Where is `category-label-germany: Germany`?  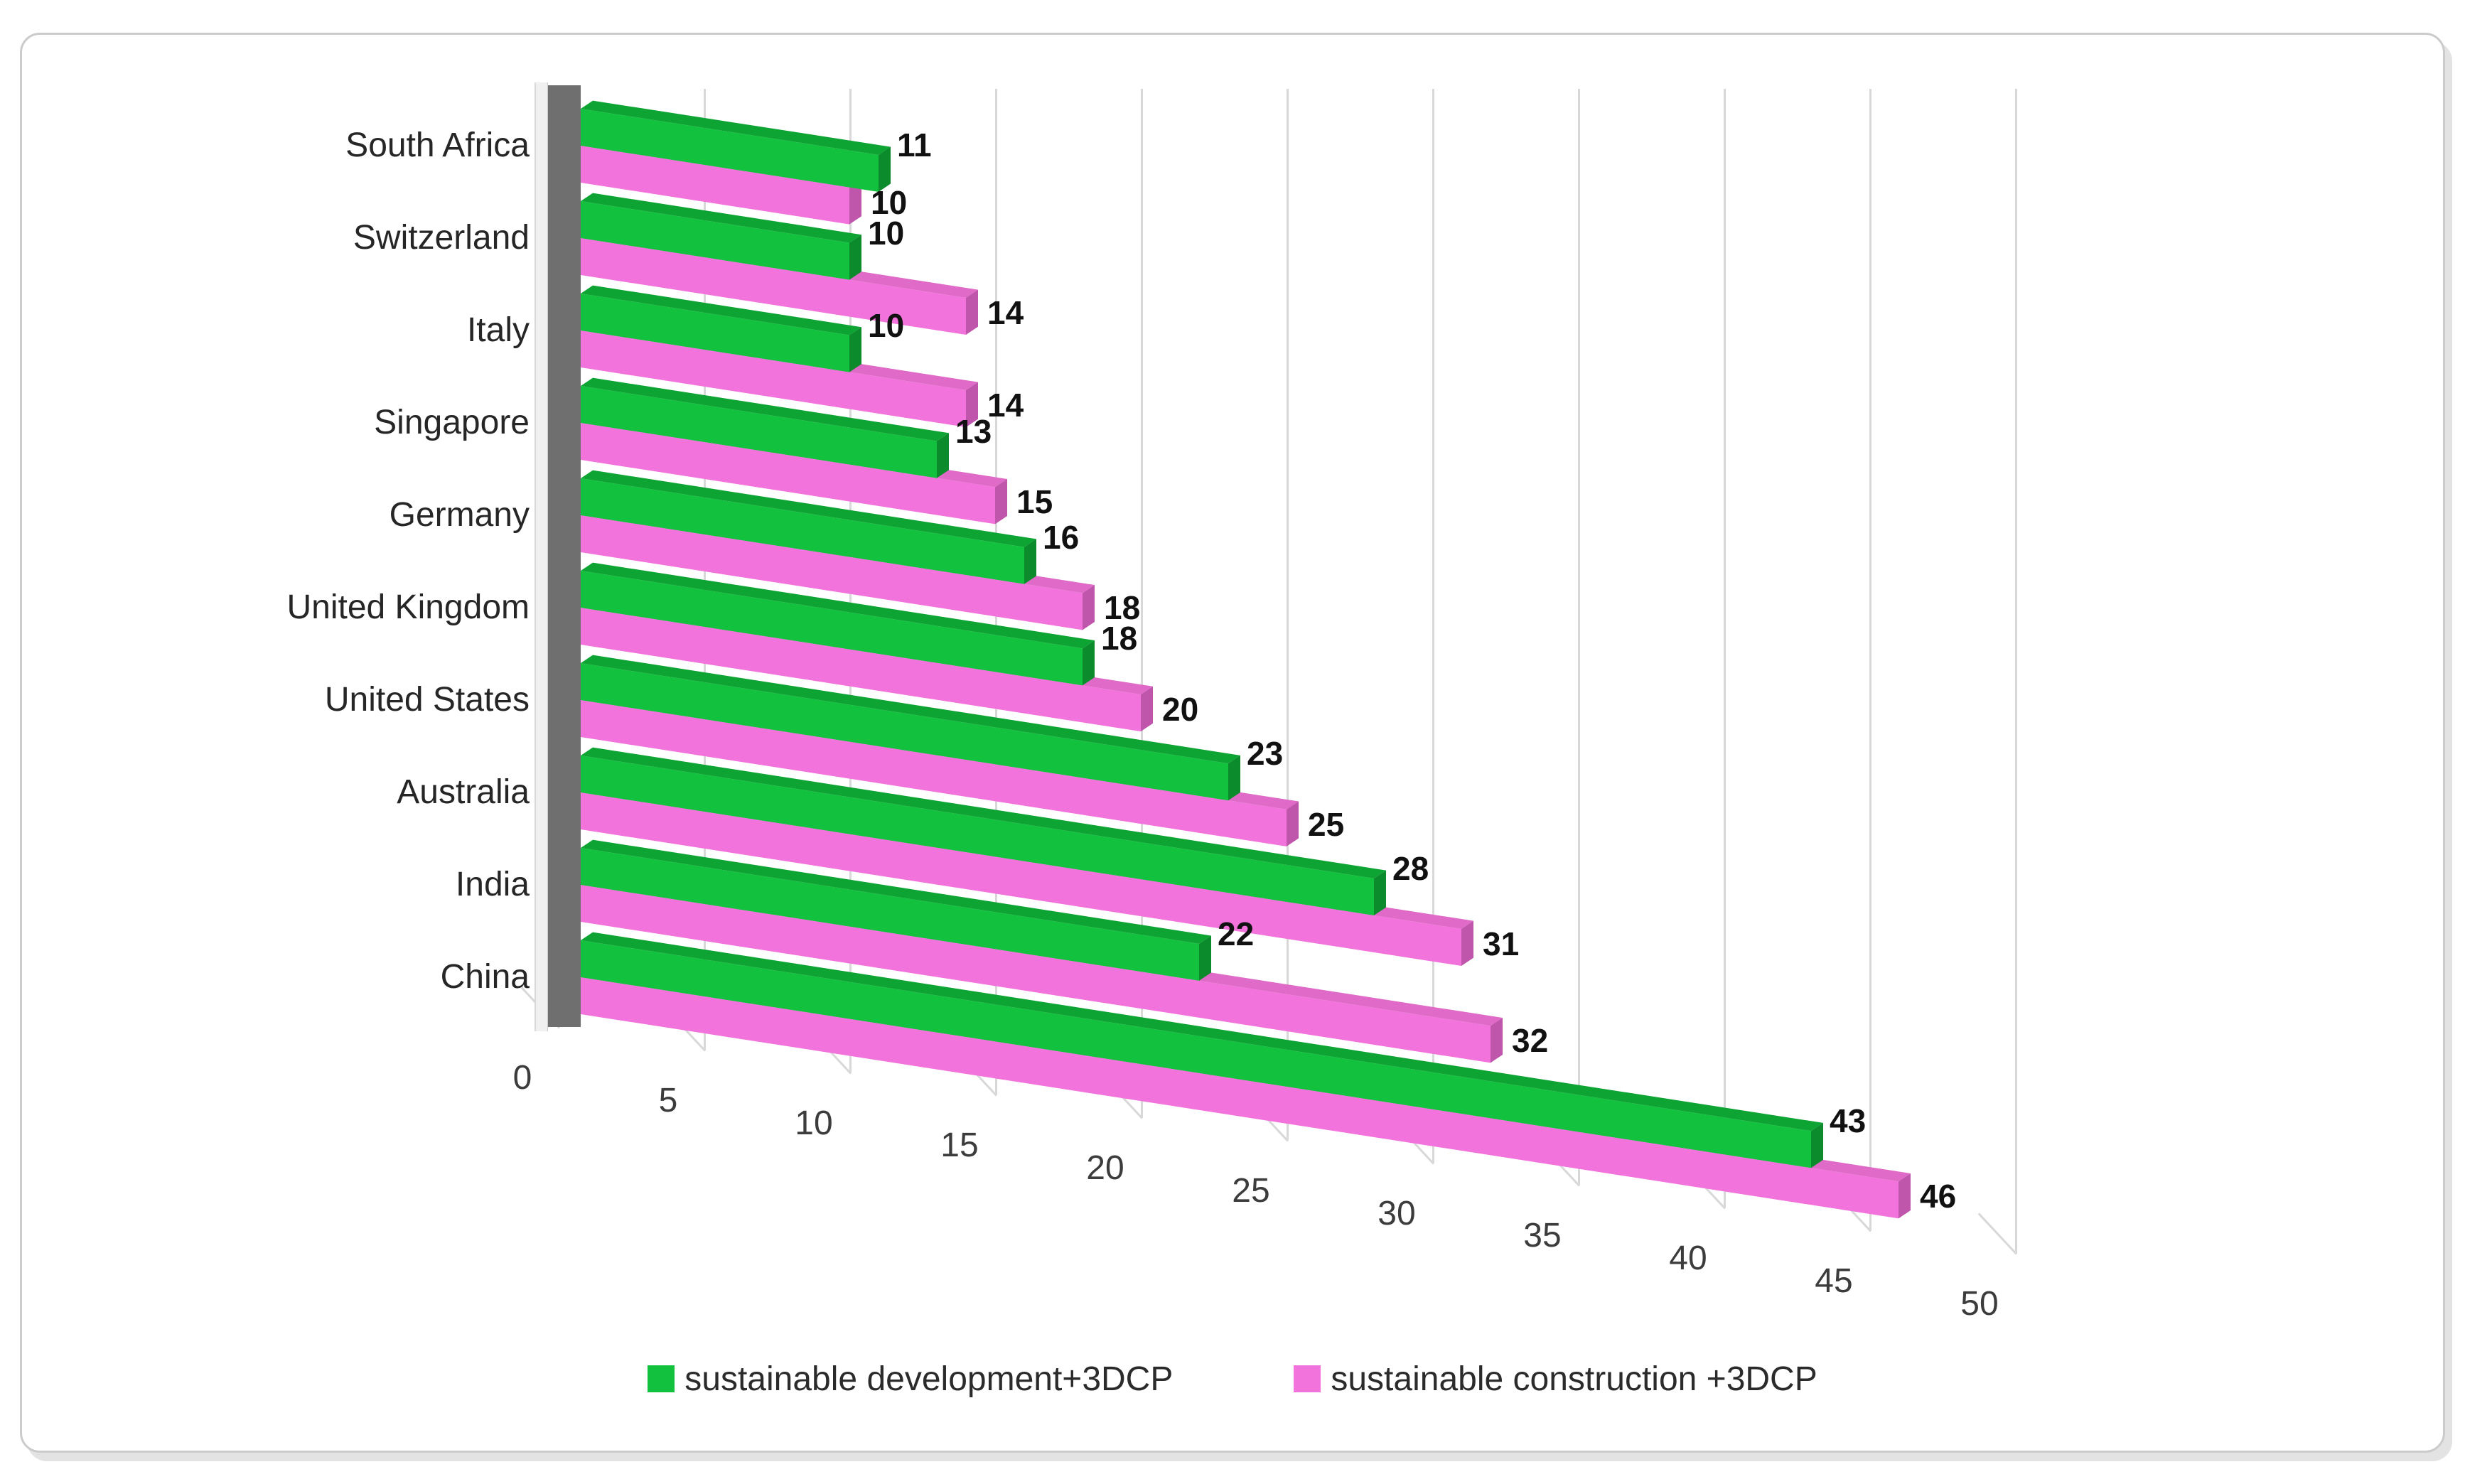 category-label-germany: Germany is located at coordinates (459, 515).